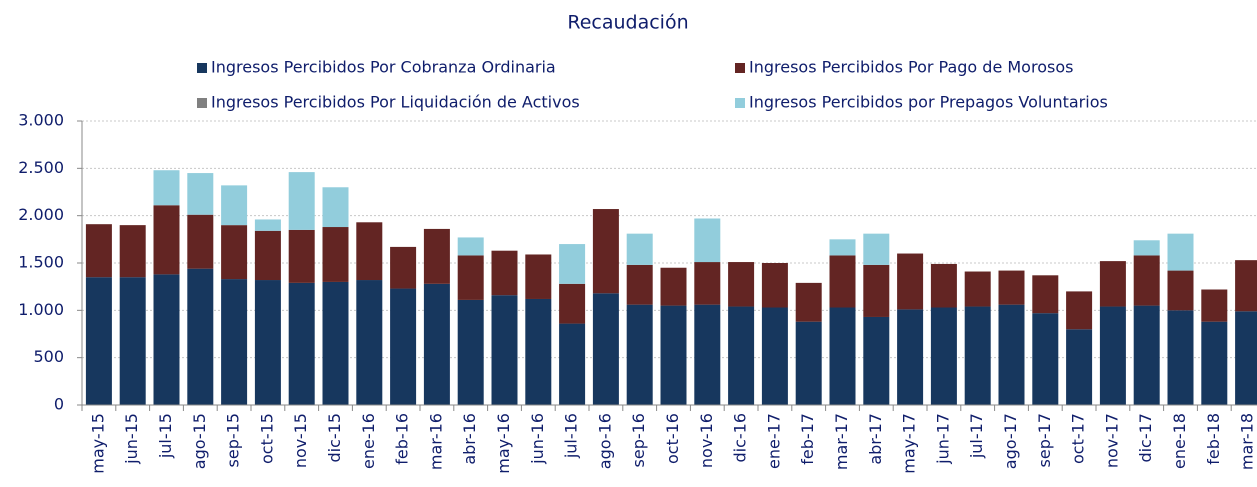 Image resolution: width=1257 pixels, height=487 pixels. I want to click on y-tick-label: 1.000, so click(41, 309).